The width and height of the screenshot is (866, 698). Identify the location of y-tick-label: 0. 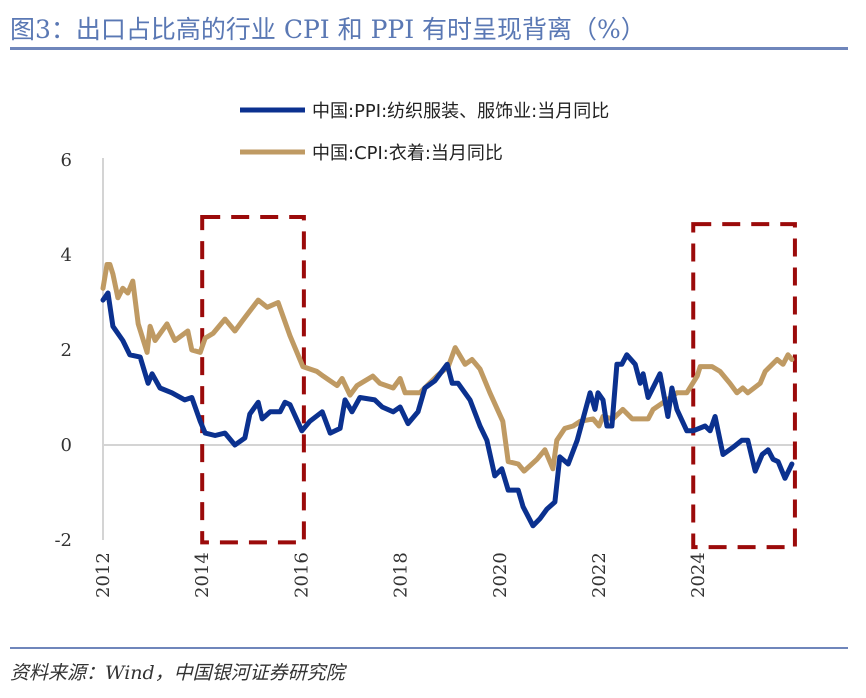
(66, 445).